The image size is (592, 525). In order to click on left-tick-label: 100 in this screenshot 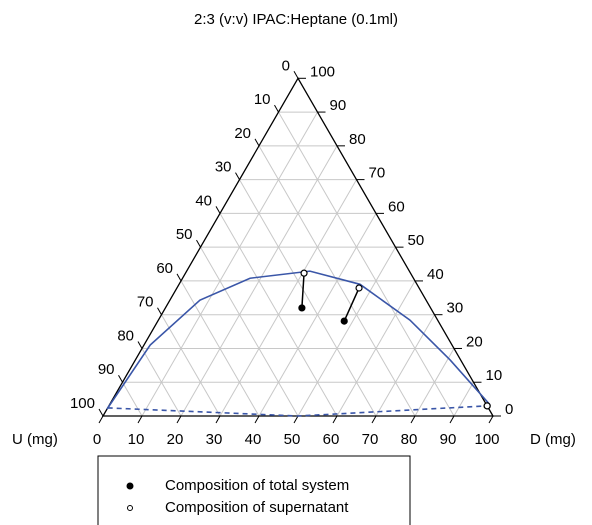, I will do `click(82, 403)`.